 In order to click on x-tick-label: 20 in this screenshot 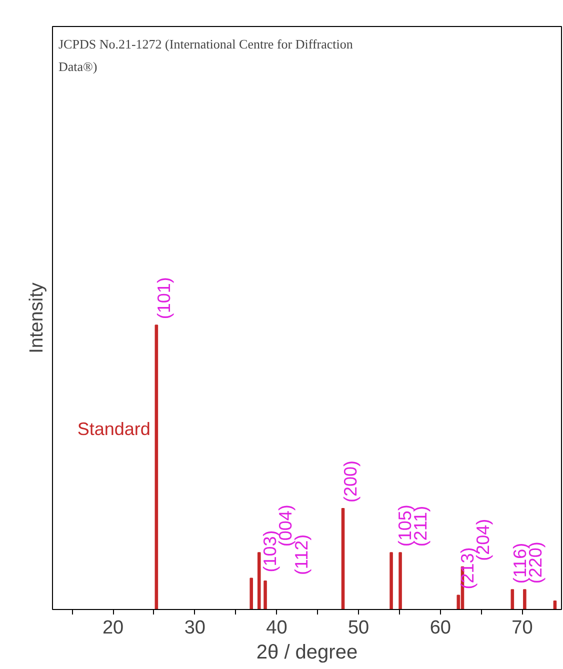, I will do `click(113, 628)`.